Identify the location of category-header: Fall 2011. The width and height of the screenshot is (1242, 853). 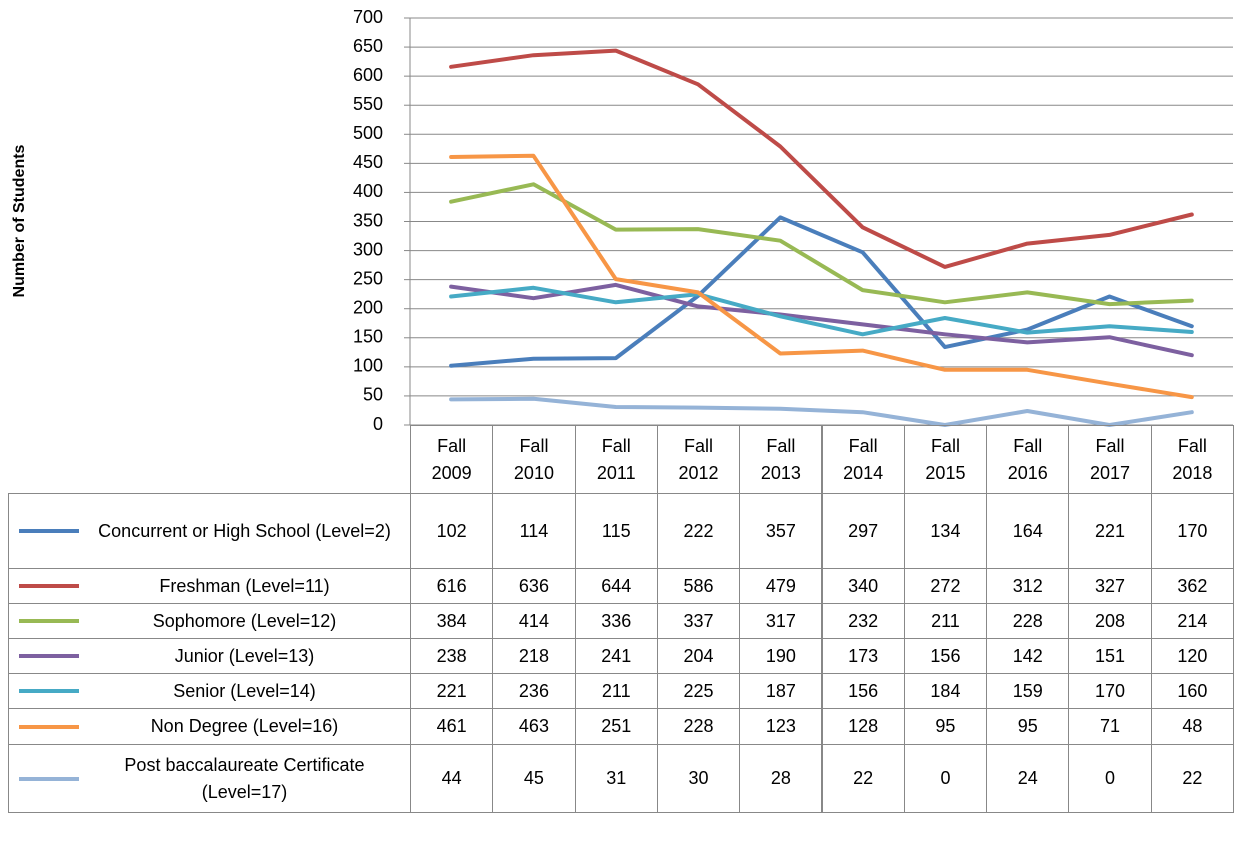
(616, 459).